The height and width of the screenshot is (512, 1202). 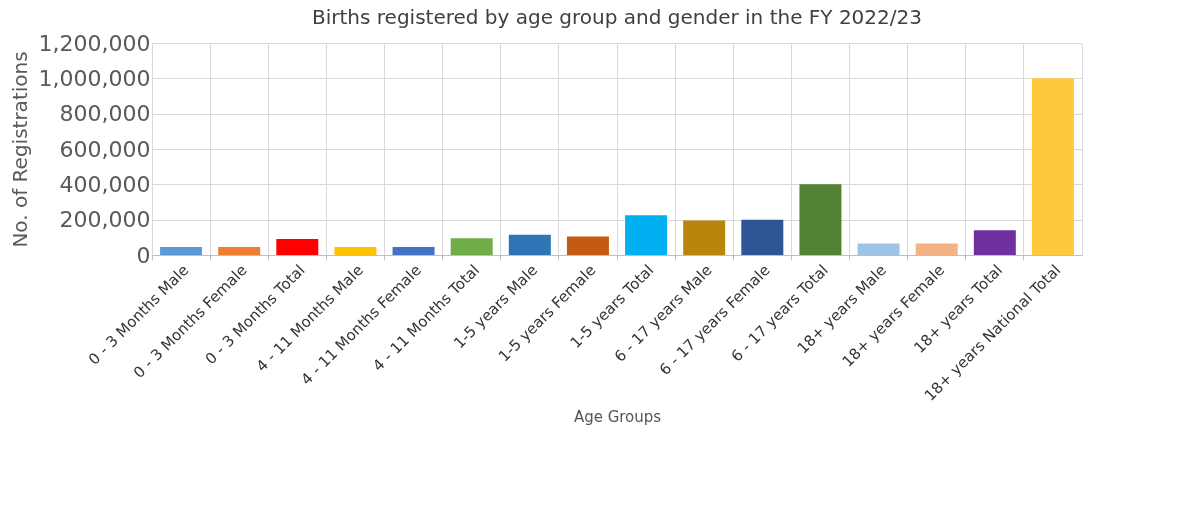 I want to click on y-tick-label: 200,000, so click(x=105, y=220).